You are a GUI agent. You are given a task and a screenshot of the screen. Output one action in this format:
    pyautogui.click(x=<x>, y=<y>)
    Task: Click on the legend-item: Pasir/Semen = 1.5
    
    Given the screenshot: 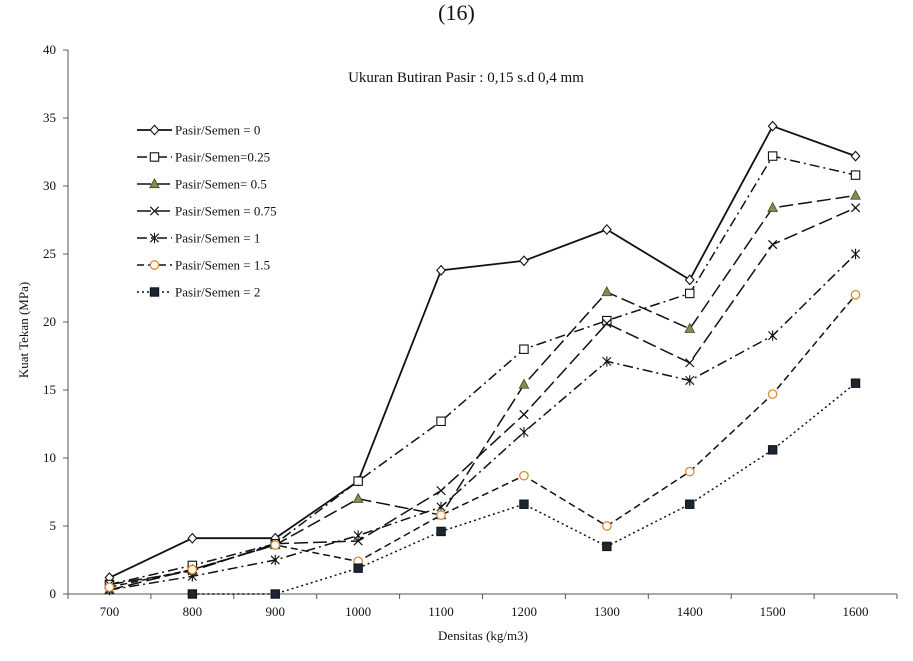 What is the action you would take?
    pyautogui.click(x=203, y=265)
    